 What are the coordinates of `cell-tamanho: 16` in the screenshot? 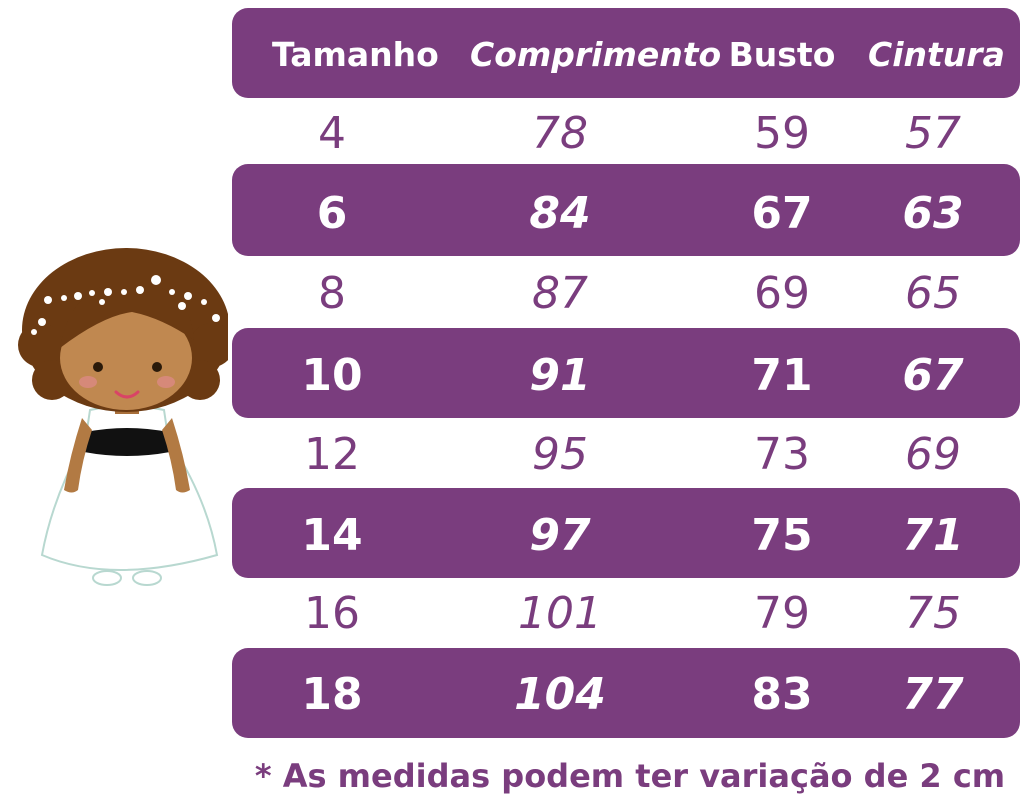 It's located at (332, 613).